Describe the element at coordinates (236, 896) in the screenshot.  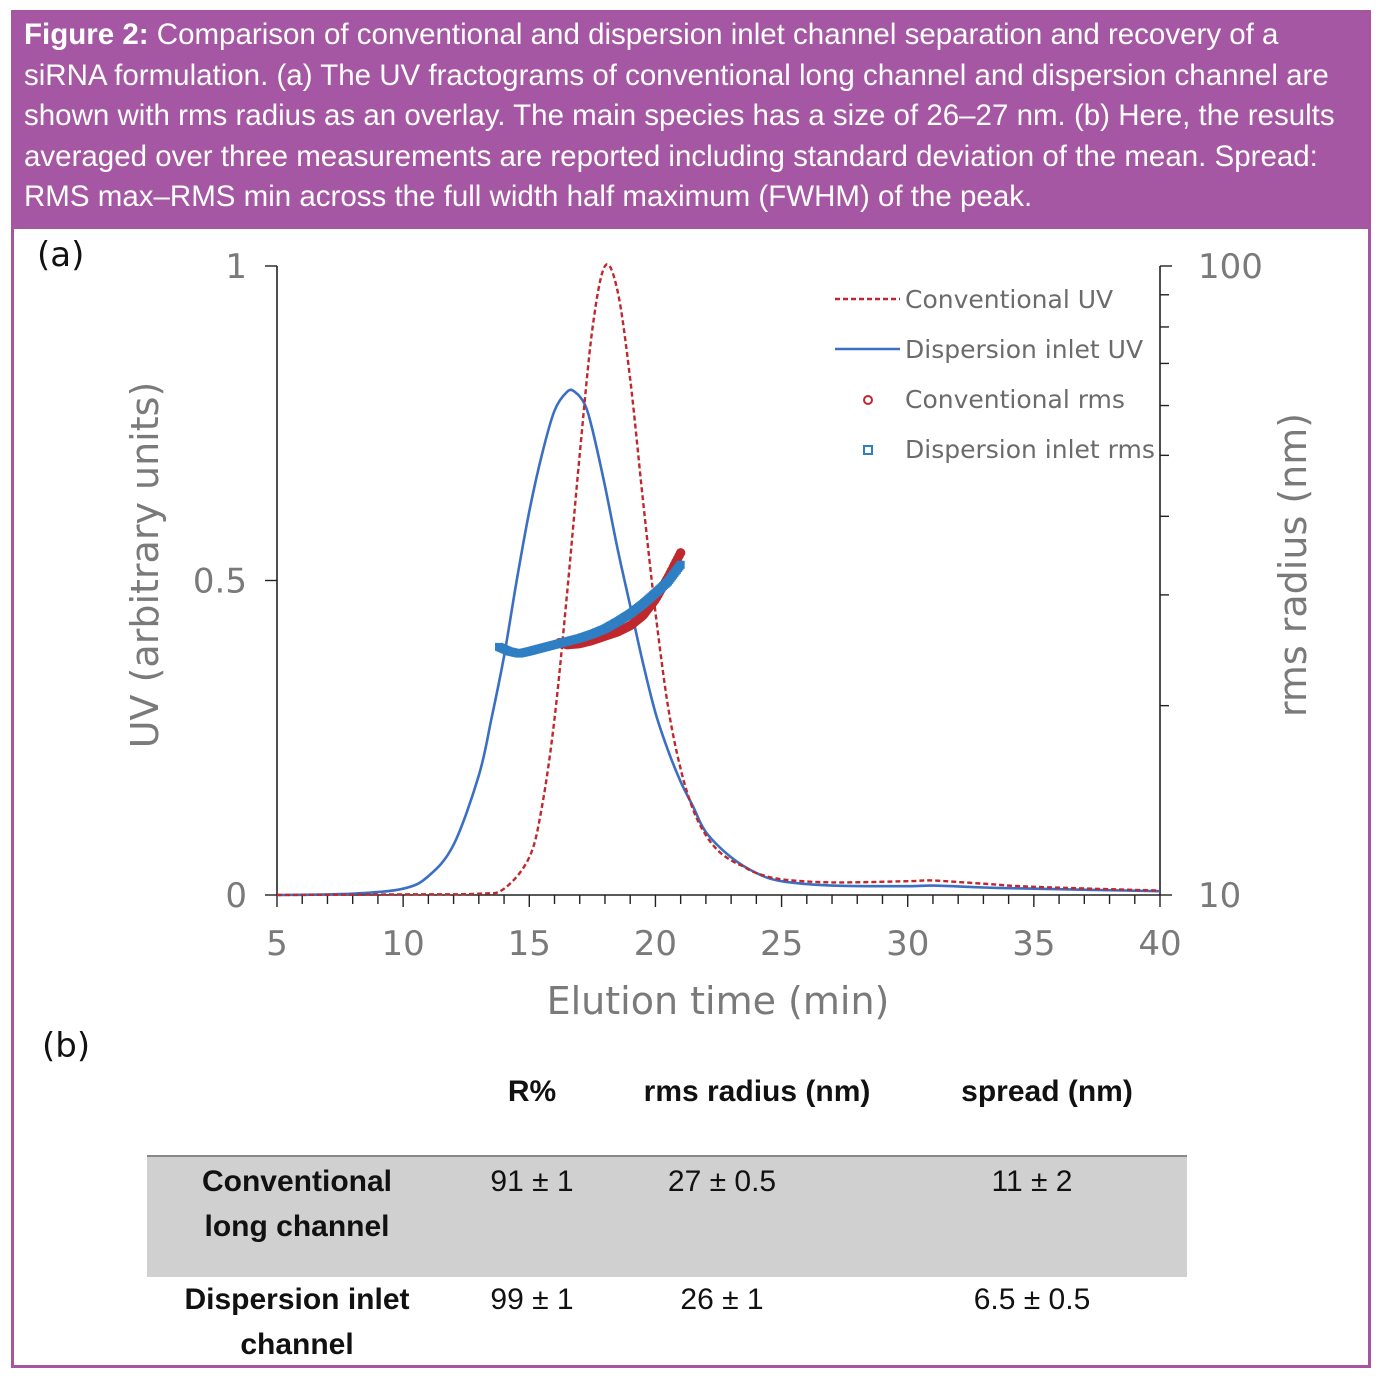
I see `y-tick-label: 0` at that location.